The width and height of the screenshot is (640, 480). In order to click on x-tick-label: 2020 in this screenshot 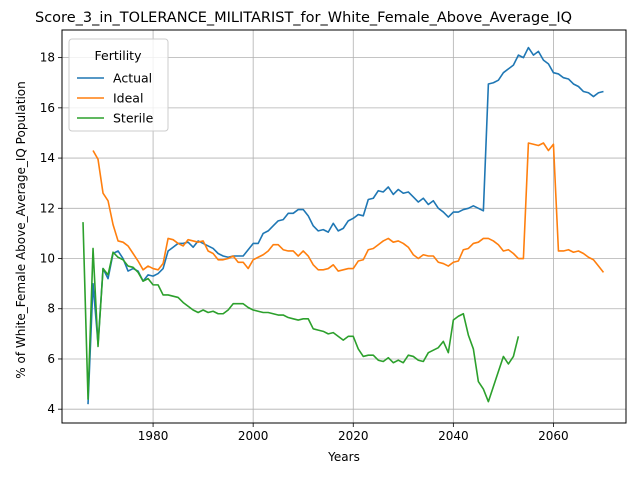, I will do `click(353, 436)`.